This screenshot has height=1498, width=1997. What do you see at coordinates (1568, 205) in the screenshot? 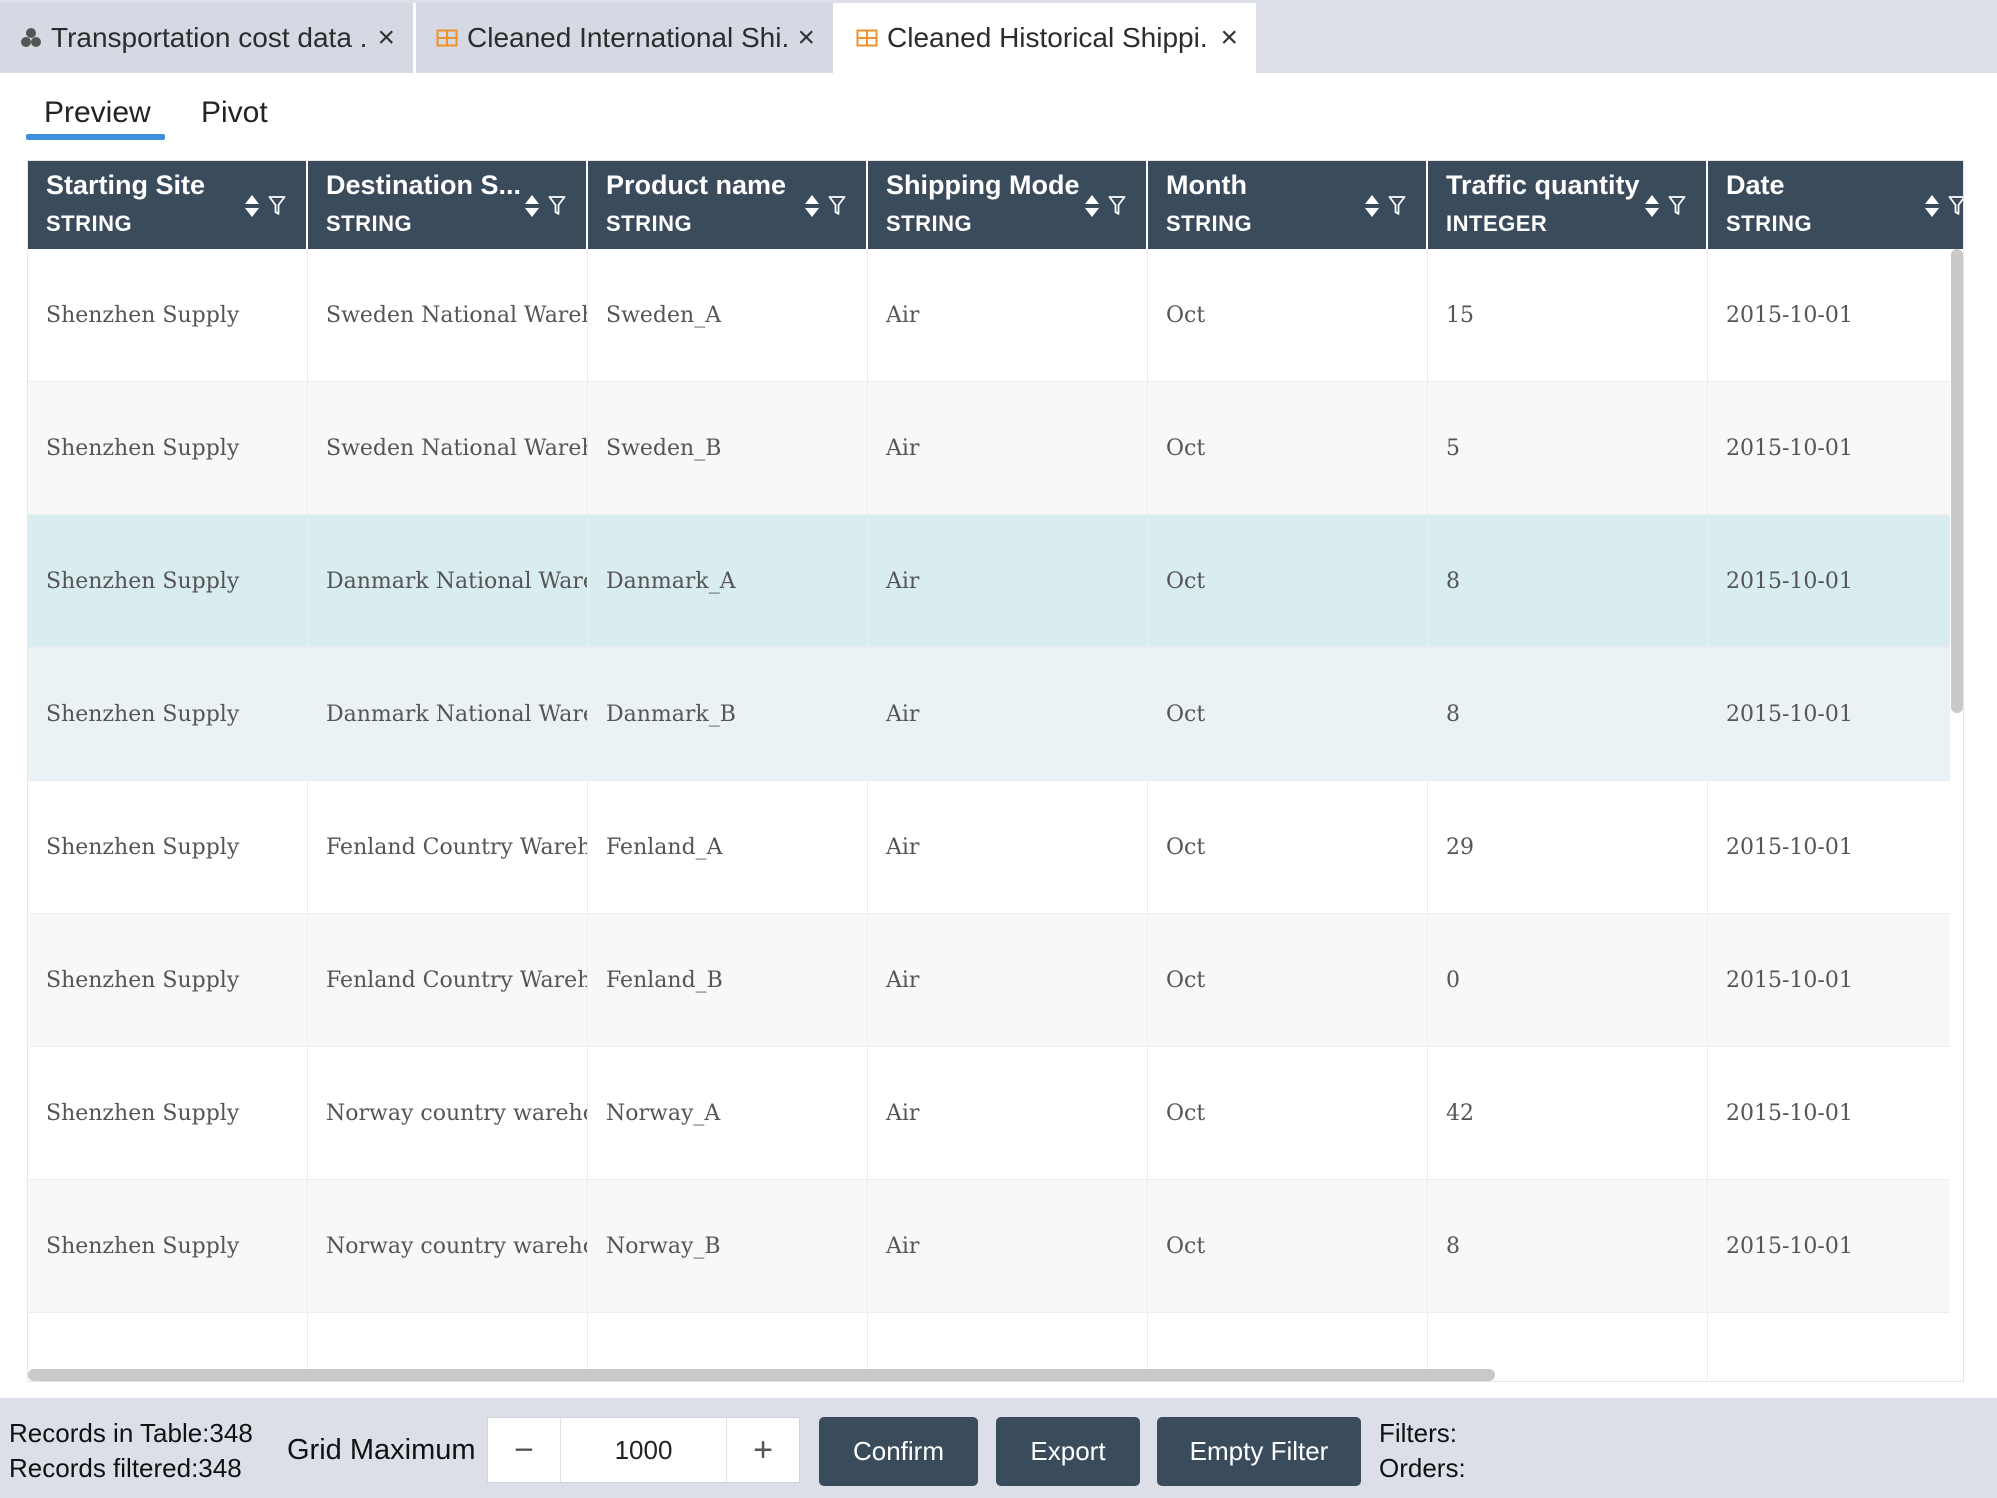
I see `column-header-traffic-quantity: Traffic quantity INTEGER` at bounding box center [1568, 205].